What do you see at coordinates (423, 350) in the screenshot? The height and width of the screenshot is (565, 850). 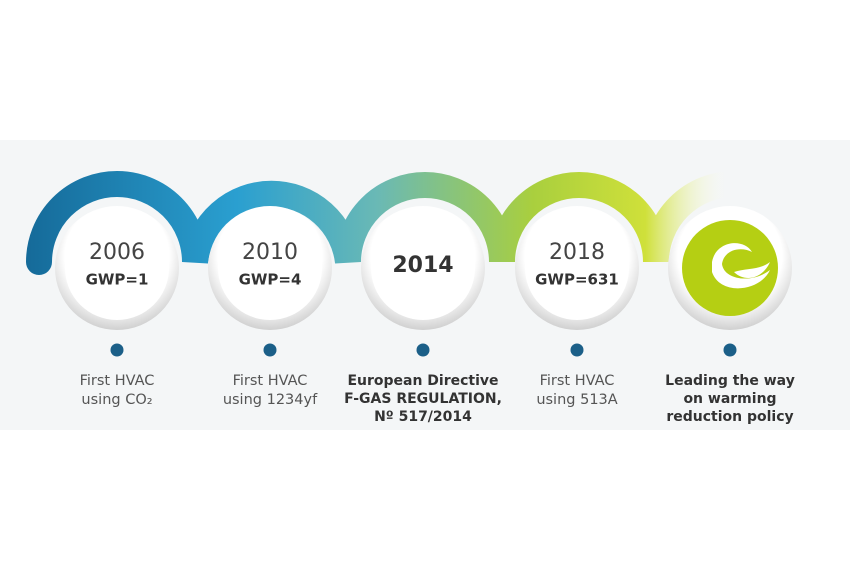 I see `dots` at bounding box center [423, 350].